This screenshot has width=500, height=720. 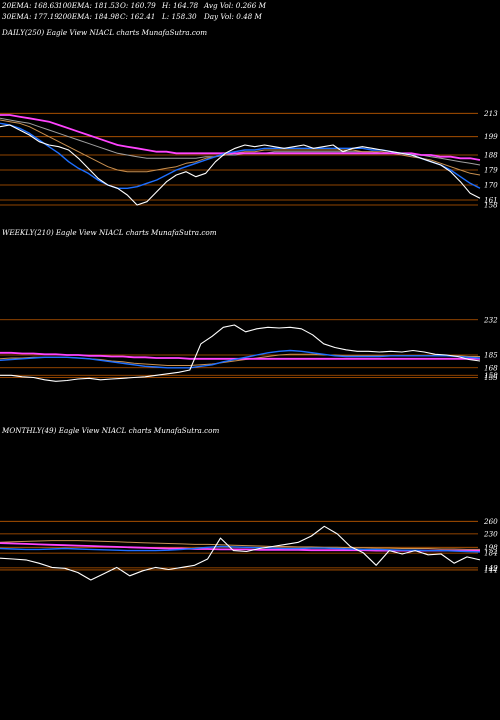 I want to click on y-tick-label: 155, so click(x=491, y=377).